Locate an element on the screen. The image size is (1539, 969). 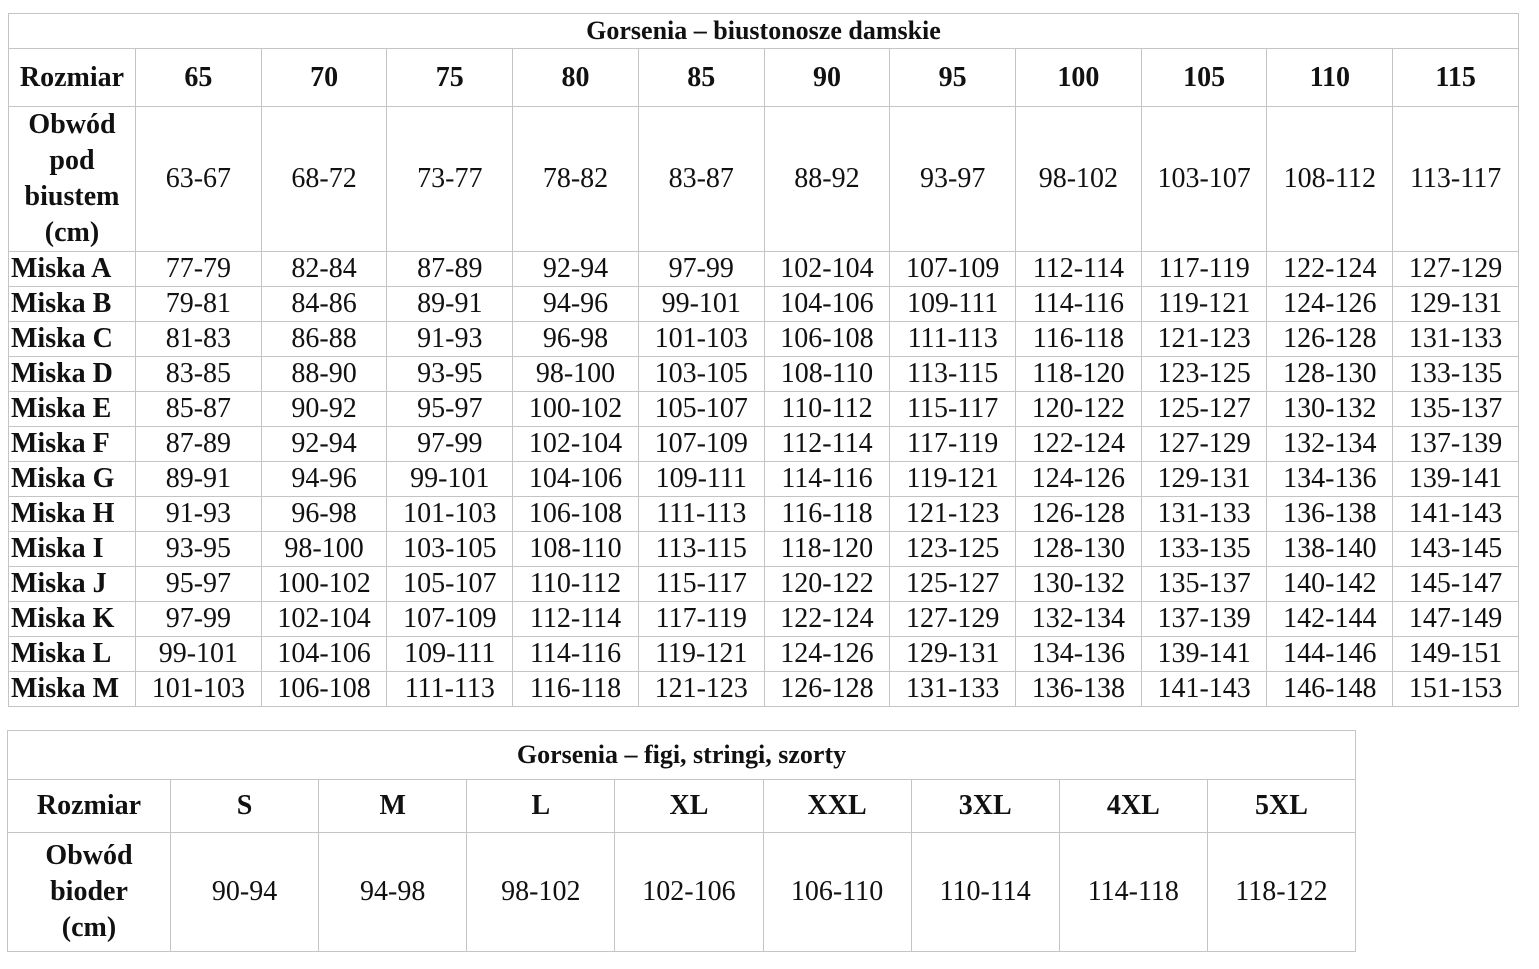
bust-range: 88-90 is located at coordinates (324, 374).